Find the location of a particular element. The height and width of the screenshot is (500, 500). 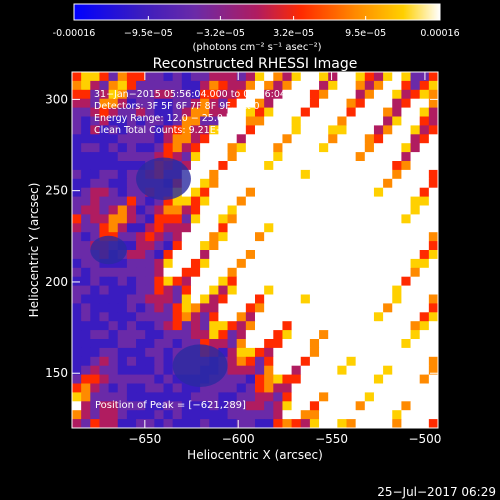

annotation-detectors: Detectors: 3F 5F 6F 7F 8F 9F, Att 0 is located at coordinates (177, 106).